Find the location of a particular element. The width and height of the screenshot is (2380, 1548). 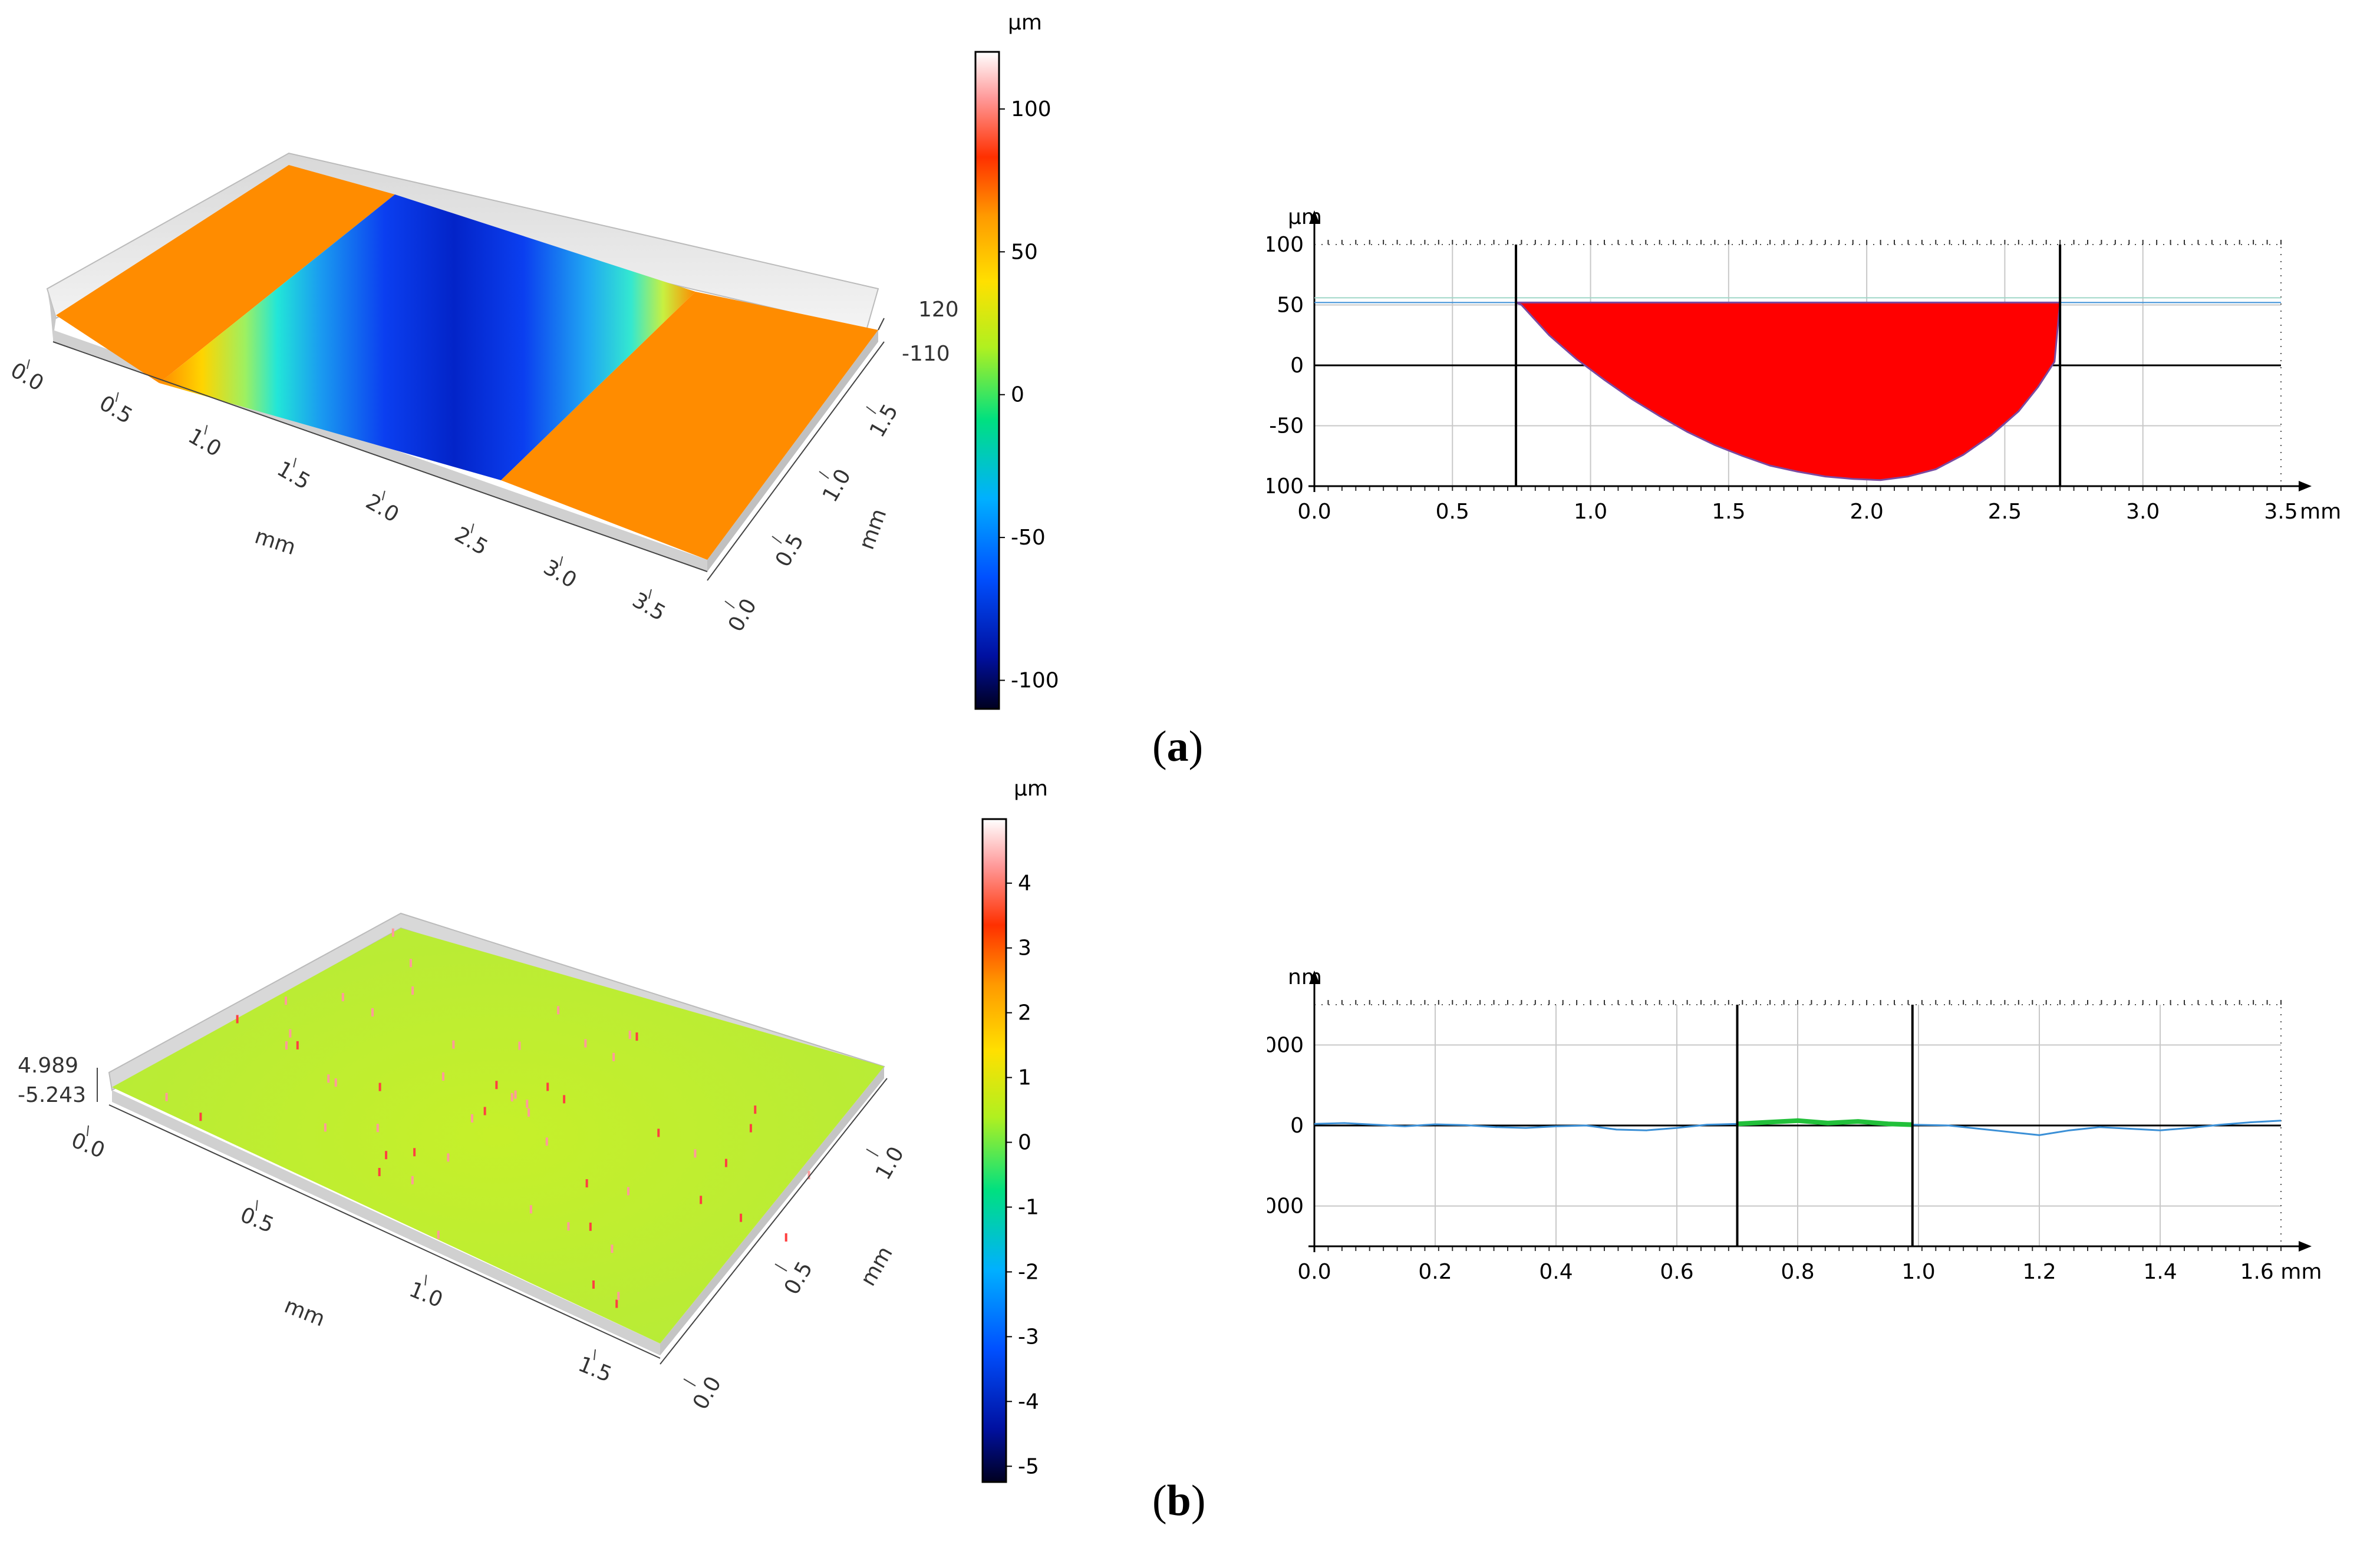

colorbar-tick-label: -2 is located at coordinates (1028, 1272).